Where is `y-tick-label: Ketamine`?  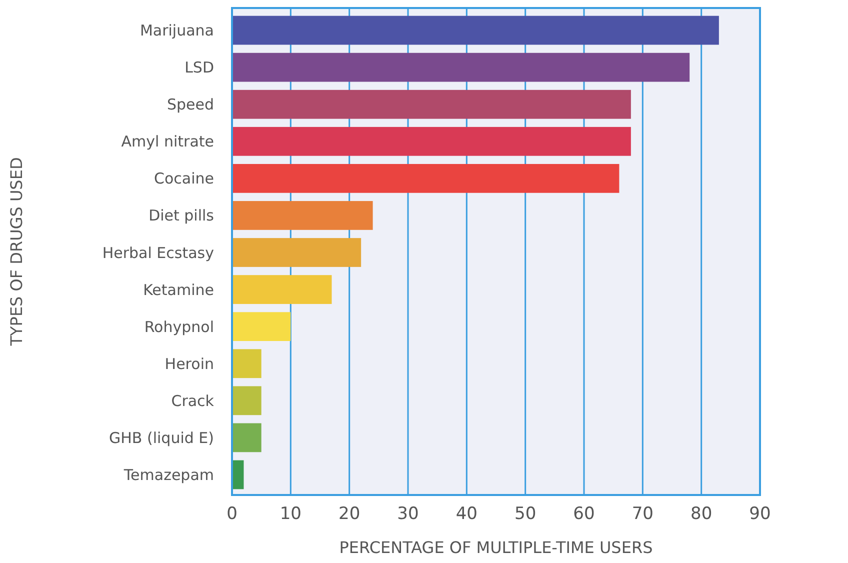 y-tick-label: Ketamine is located at coordinates (178, 289).